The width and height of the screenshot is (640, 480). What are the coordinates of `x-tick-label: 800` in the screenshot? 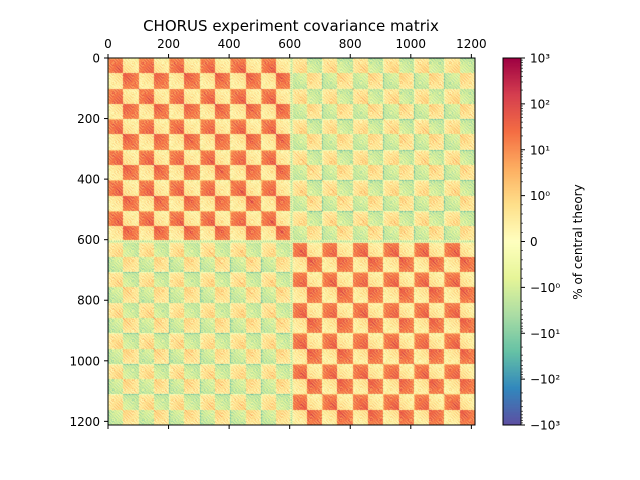 It's located at (350, 44).